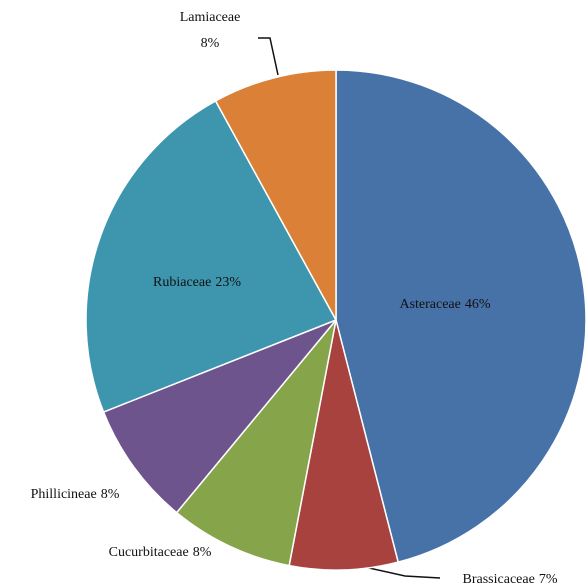 The image size is (586, 588). I want to click on slice-label: Brassicaceae 7%, so click(510, 579).